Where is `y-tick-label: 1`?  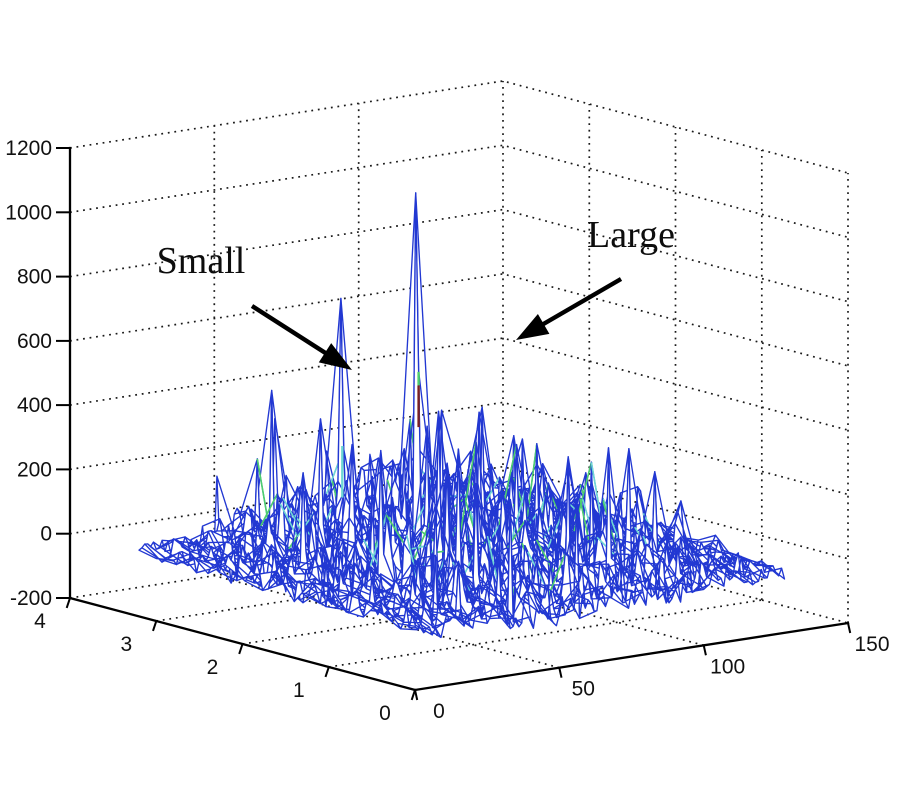 y-tick-label: 1 is located at coordinates (299, 690).